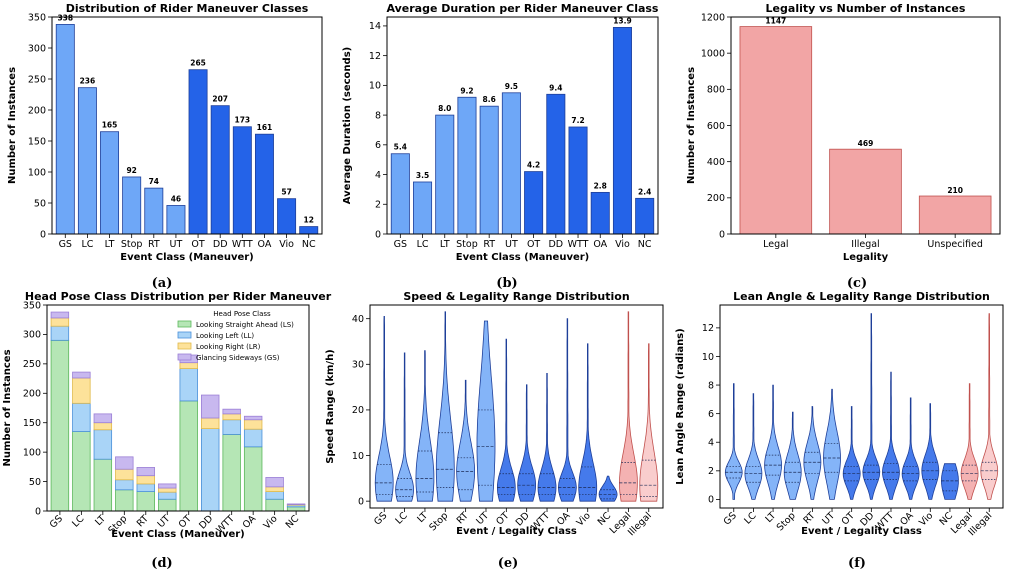 This screenshot has width=1015, height=578. What do you see at coordinates (547, 437) in the screenshot?
I see `violin-WTT` at bounding box center [547, 437].